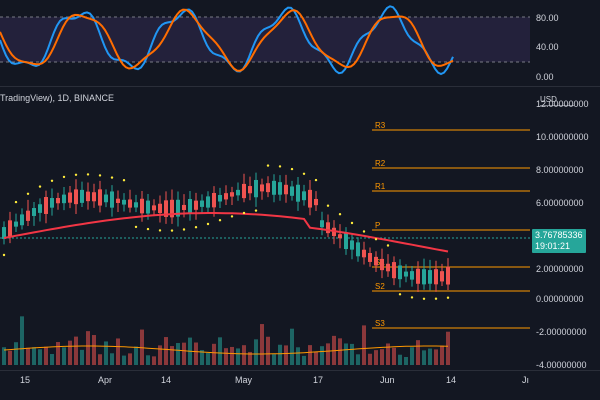 This screenshot has width=600, height=400. I want to click on pivot-label: S3, so click(380, 323).